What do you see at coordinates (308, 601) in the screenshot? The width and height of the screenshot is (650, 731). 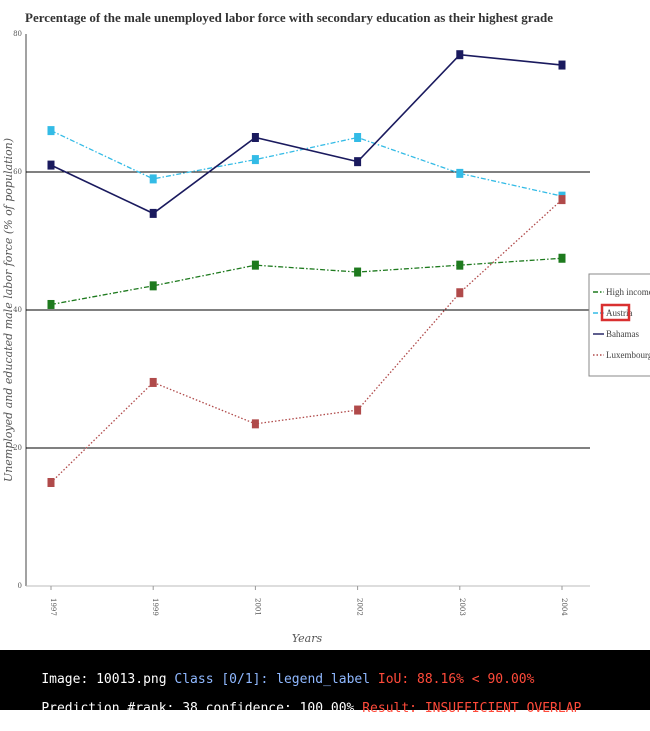 I see `x-tick-labels: 1997 1999 2001 2002 2003 2004` at bounding box center [308, 601].